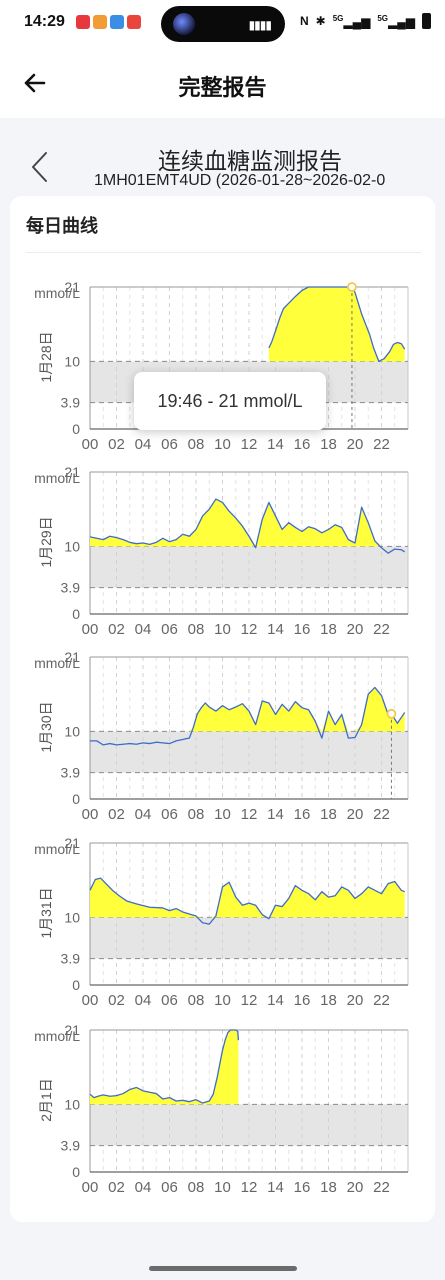  Describe the element at coordinates (223, 24) in the screenshot. I see `camera-pill: ▮▮▮▮` at that location.